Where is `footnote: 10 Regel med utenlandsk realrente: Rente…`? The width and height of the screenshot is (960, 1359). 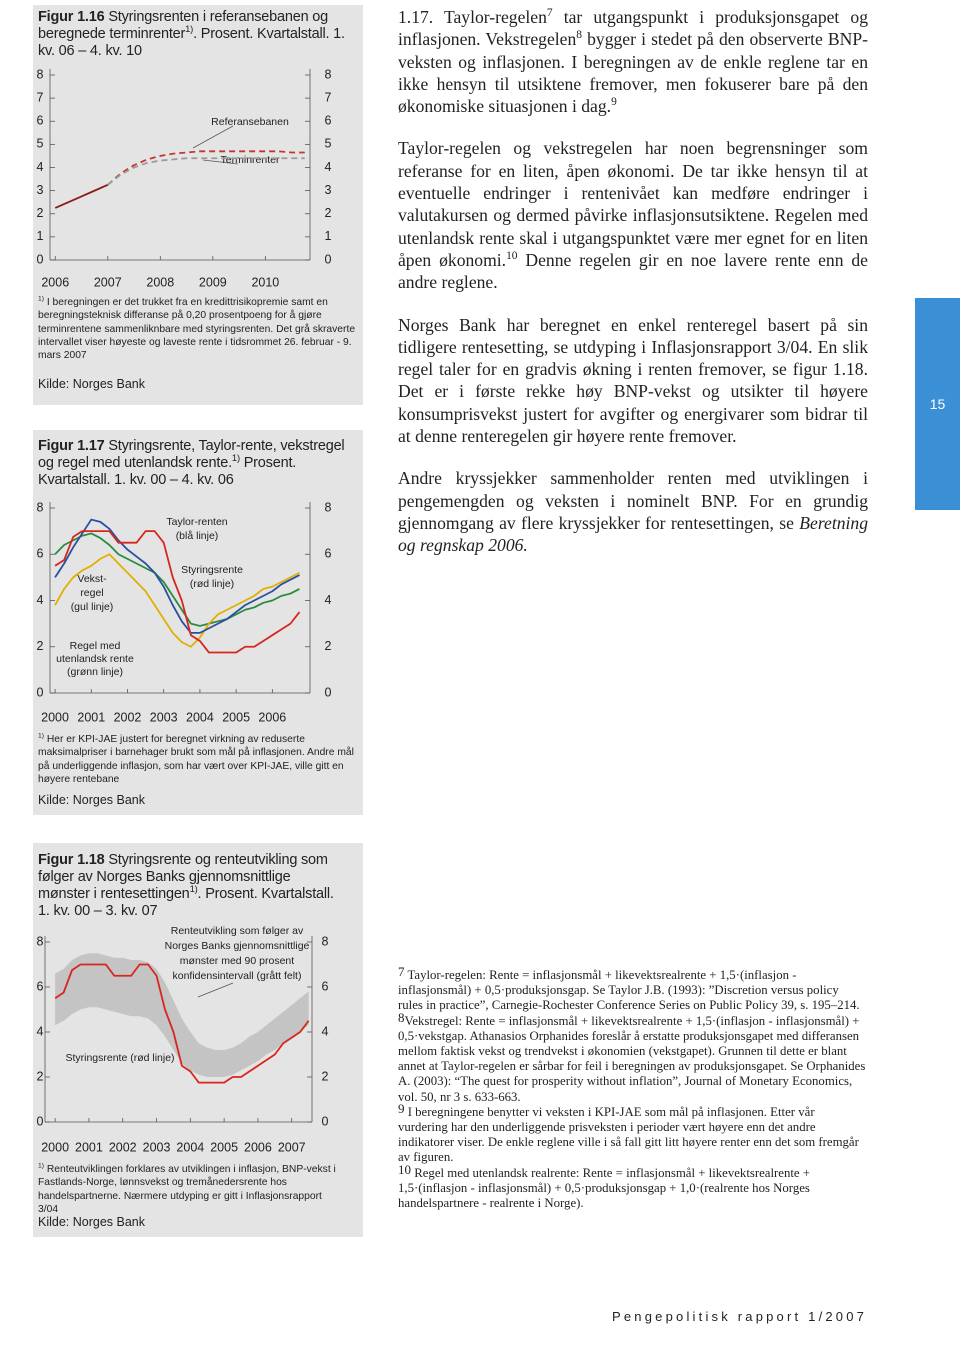
footnote: 10 Regel med utenlandsk realrente: Rente… is located at coordinates (632, 1187).